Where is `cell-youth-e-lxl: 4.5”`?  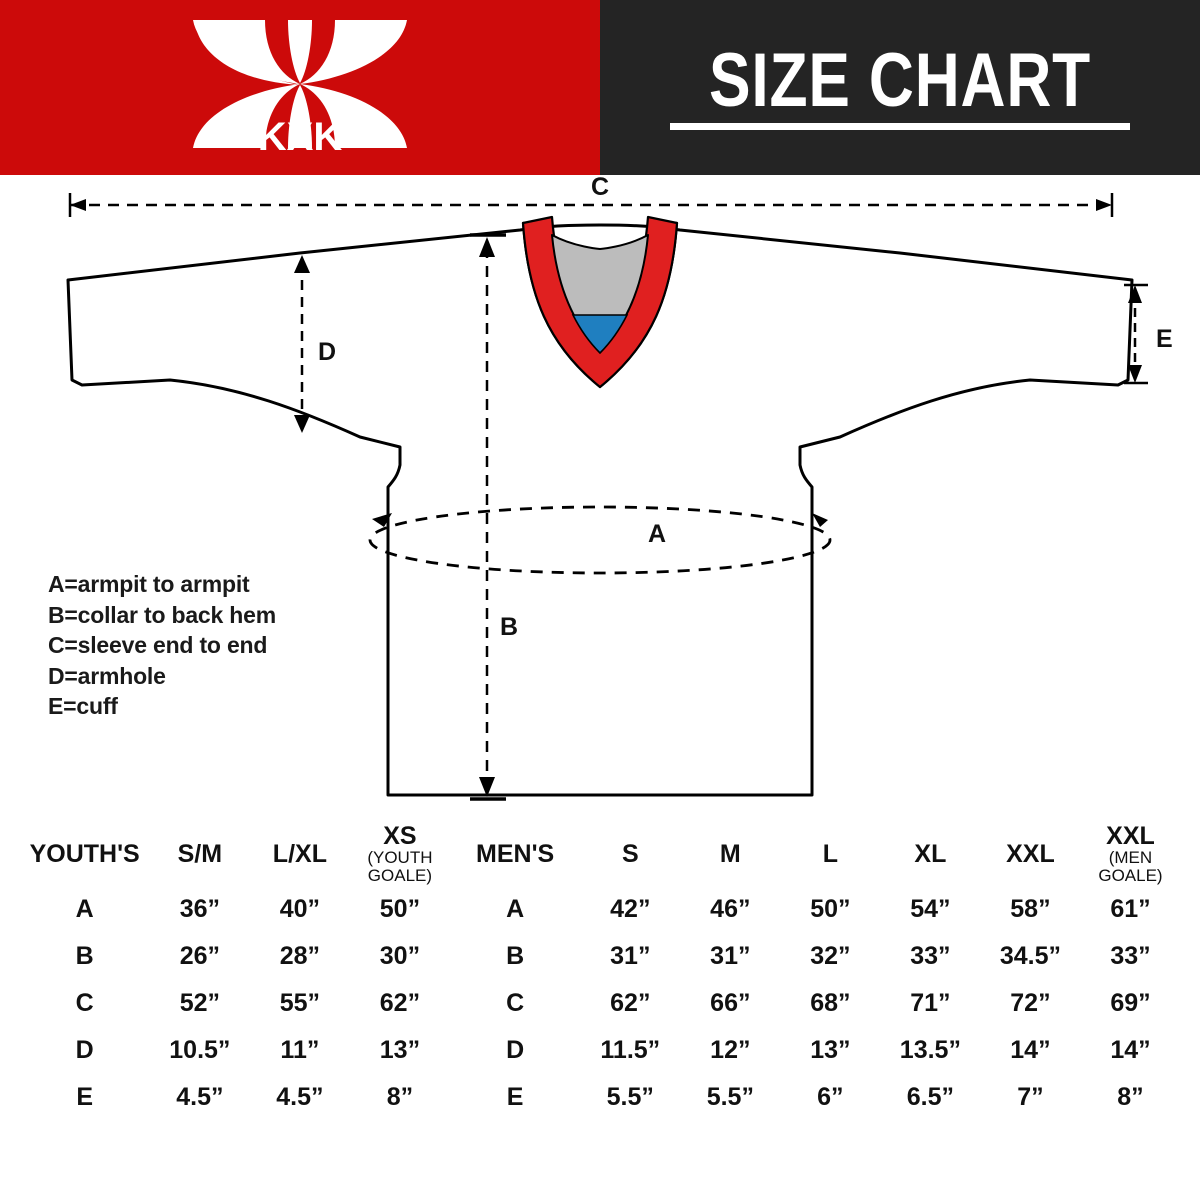
cell-youth-e-lxl: 4.5” is located at coordinates (300, 1097).